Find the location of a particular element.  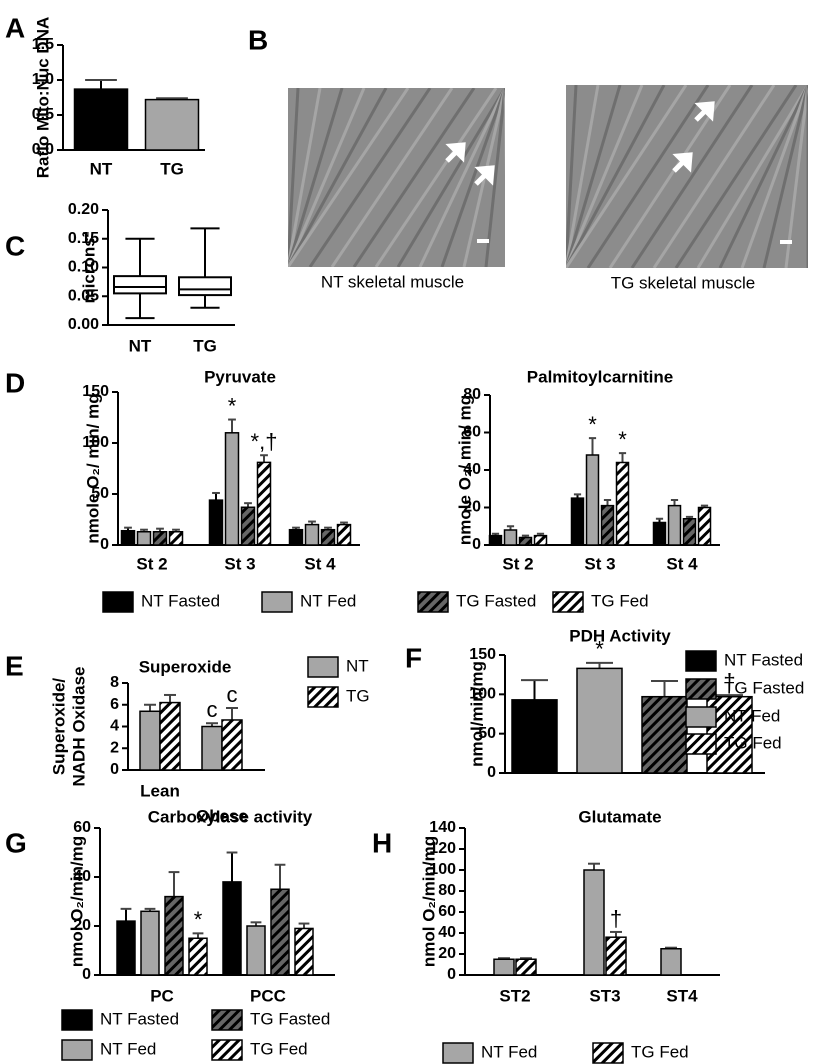

y-axis-label: Ratio Mito:Nuc DNA is located at coordinates (42, 97).